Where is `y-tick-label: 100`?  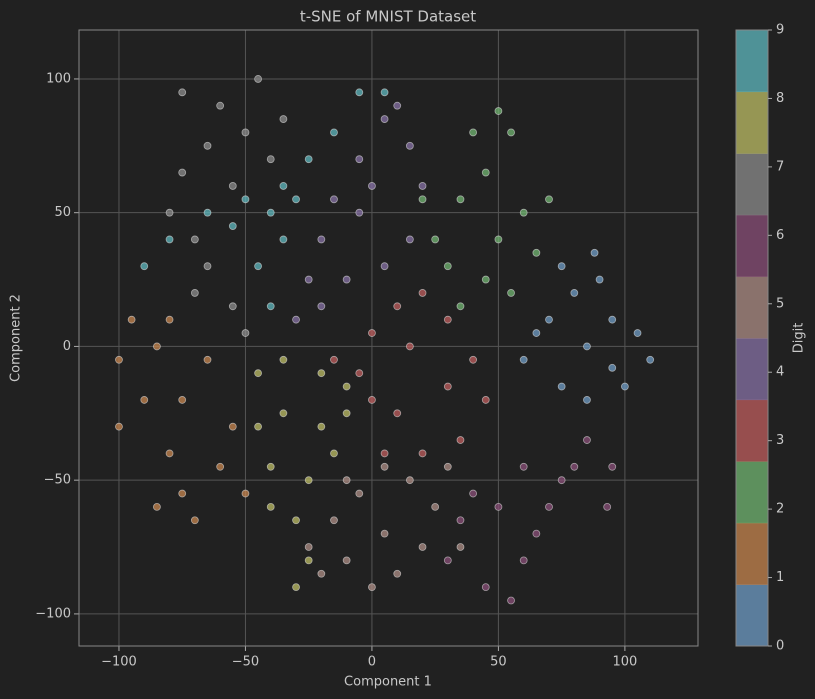 y-tick-label: 100 is located at coordinates (58, 78).